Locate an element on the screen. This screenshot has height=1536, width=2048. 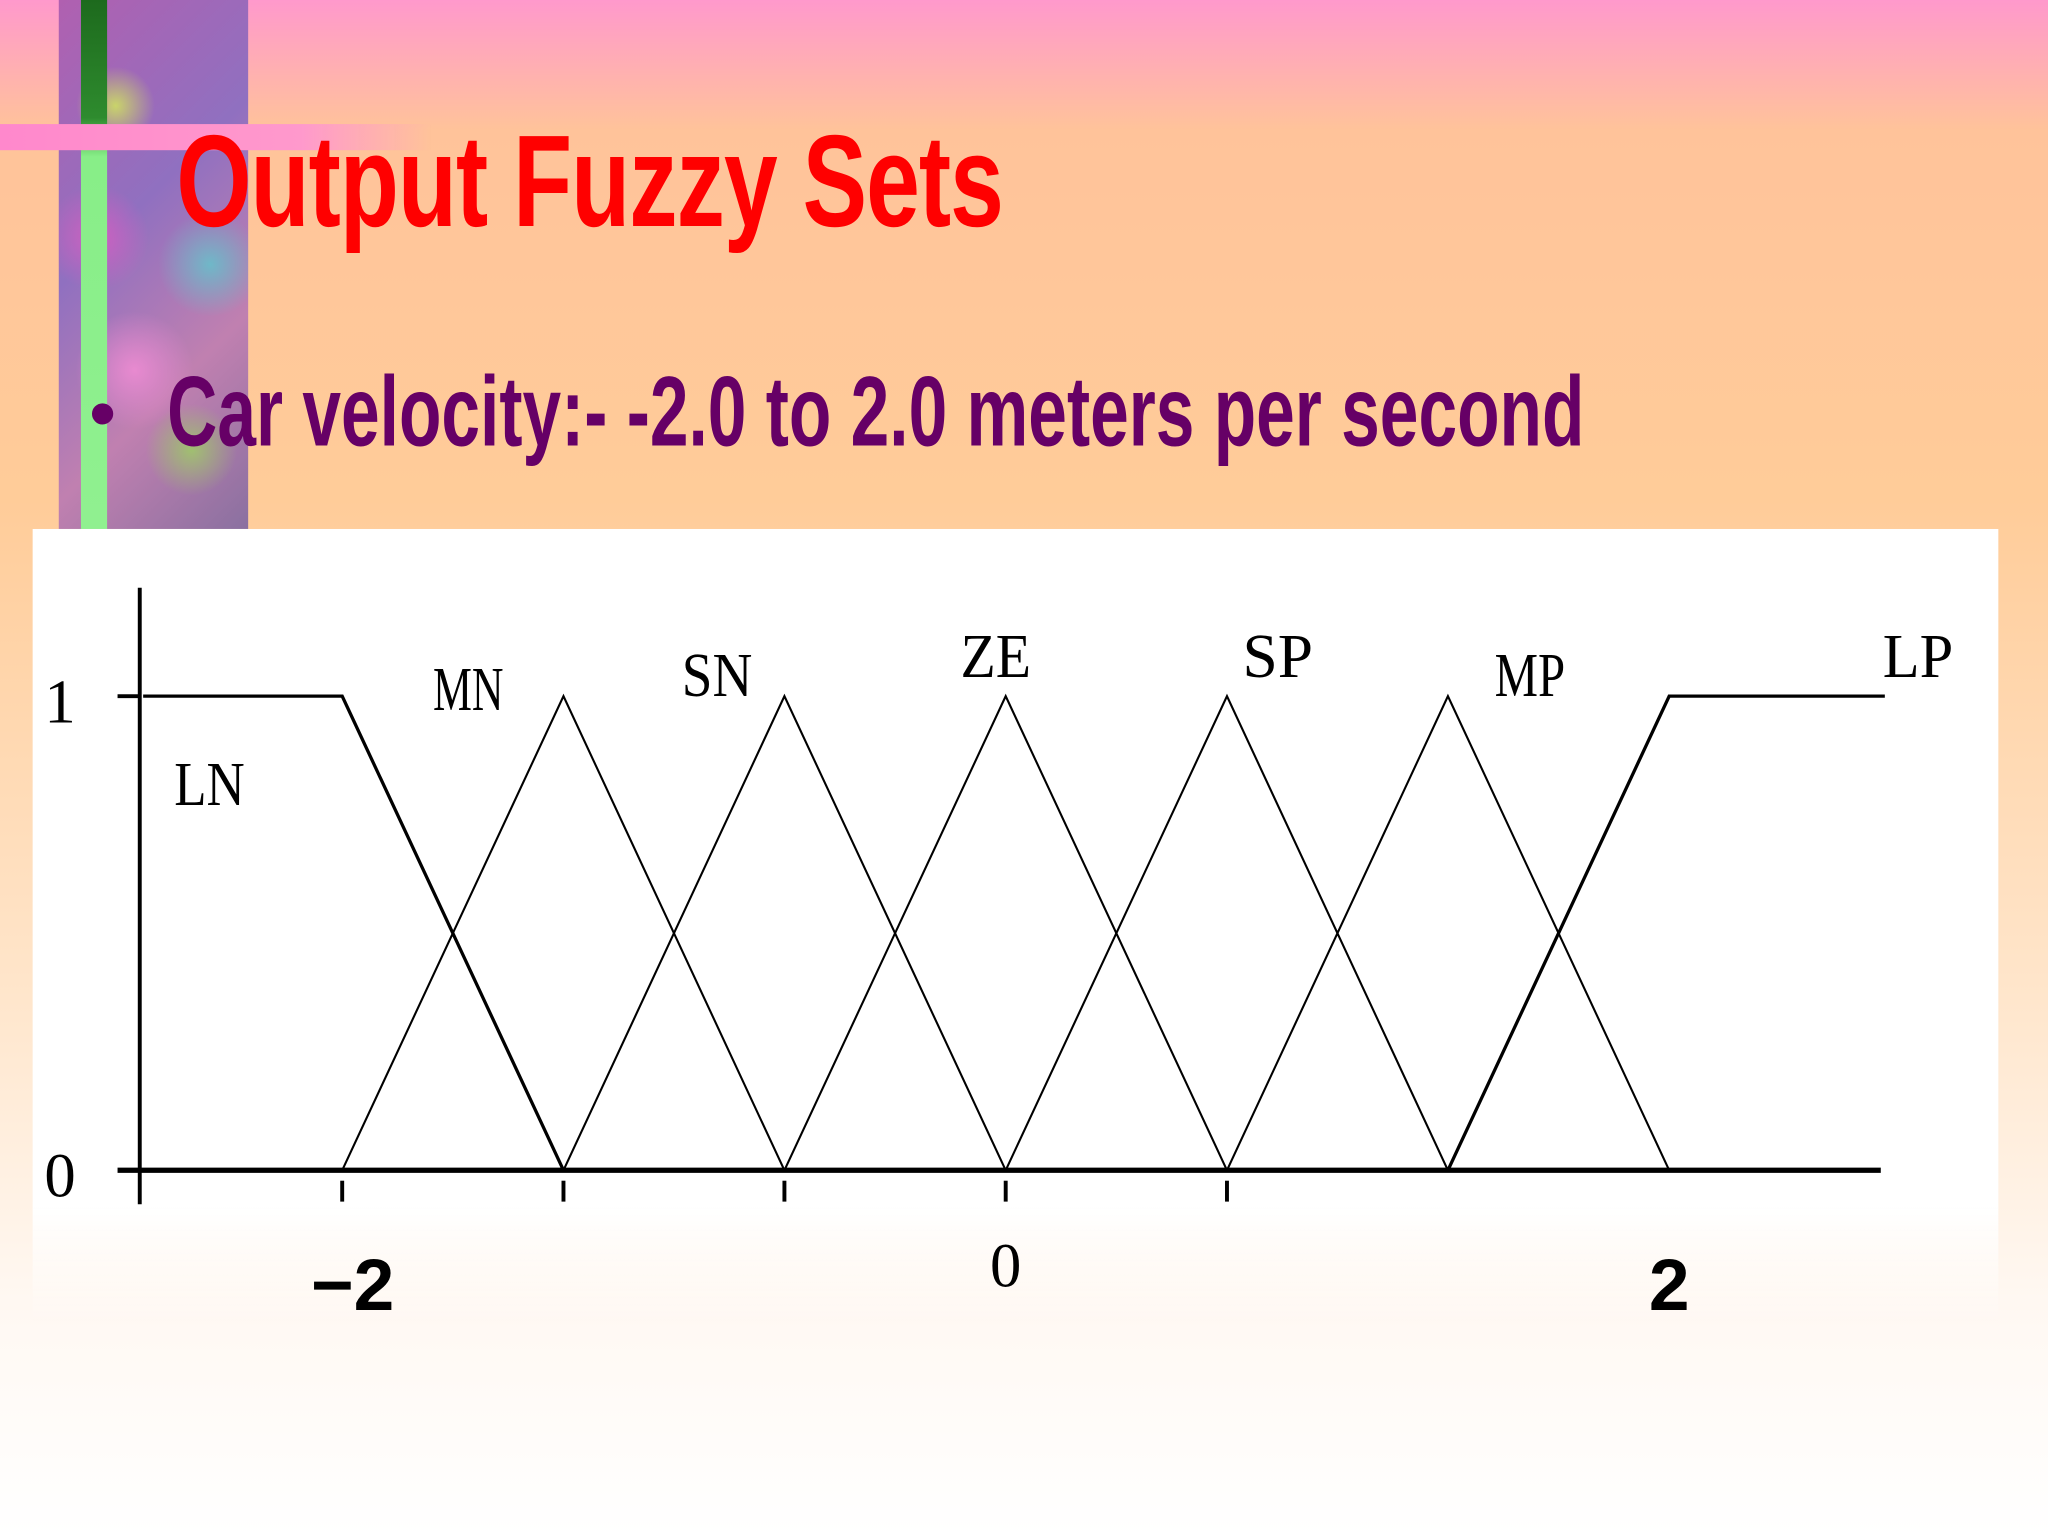
x-tick-label: −2 is located at coordinates (352, 1285).